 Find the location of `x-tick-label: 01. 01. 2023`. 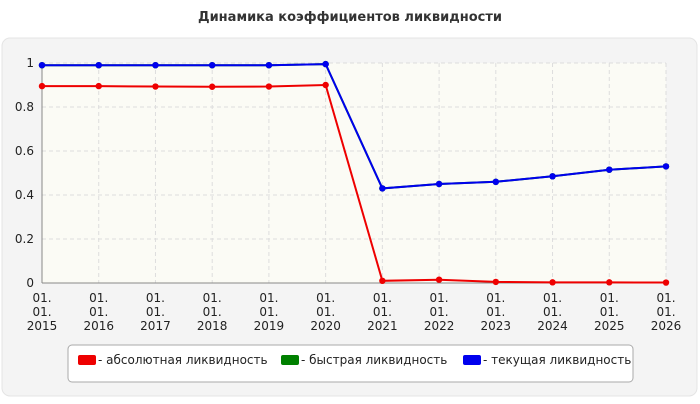

x-tick-label: 01. 01. 2023 is located at coordinates (496, 312).